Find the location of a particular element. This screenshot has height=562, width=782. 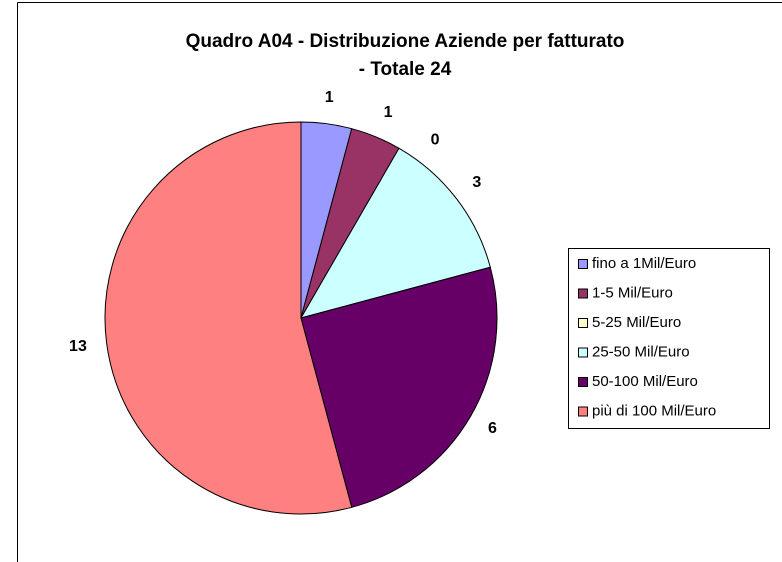

legend-label: 25-50 Mil/Euro is located at coordinates (641, 351).